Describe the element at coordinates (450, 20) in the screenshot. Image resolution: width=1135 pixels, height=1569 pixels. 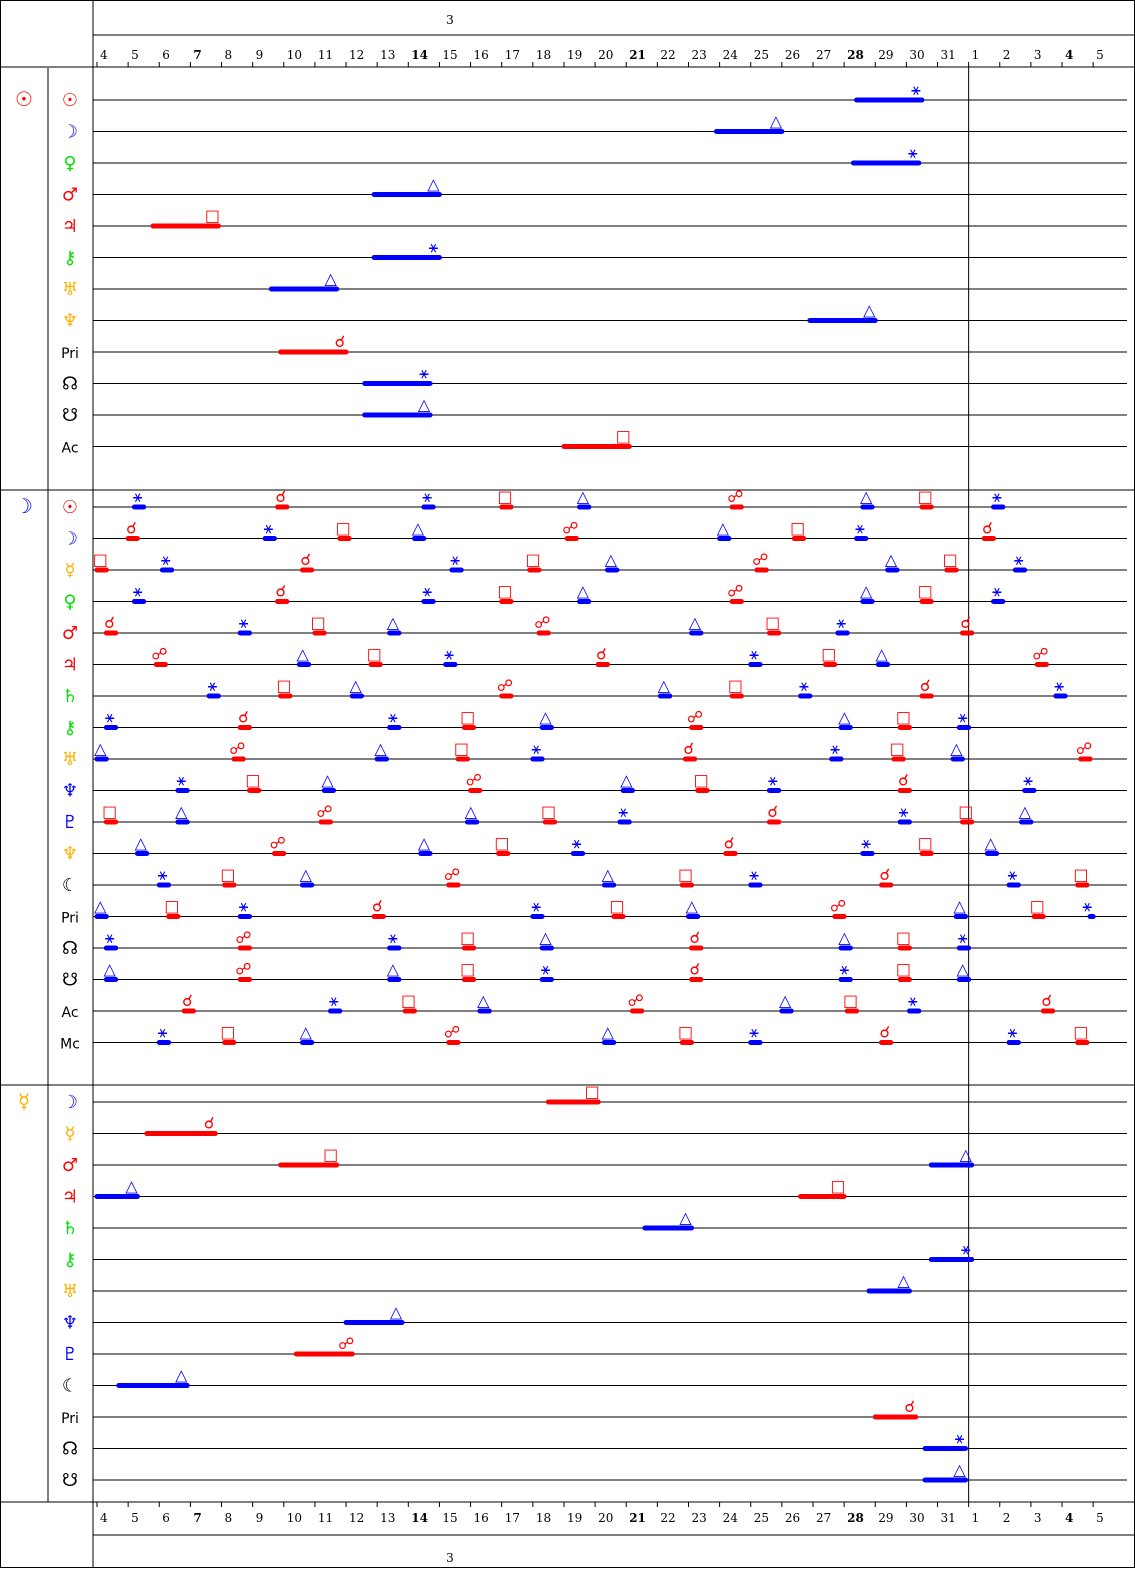
I see `top-month-label: 3` at that location.